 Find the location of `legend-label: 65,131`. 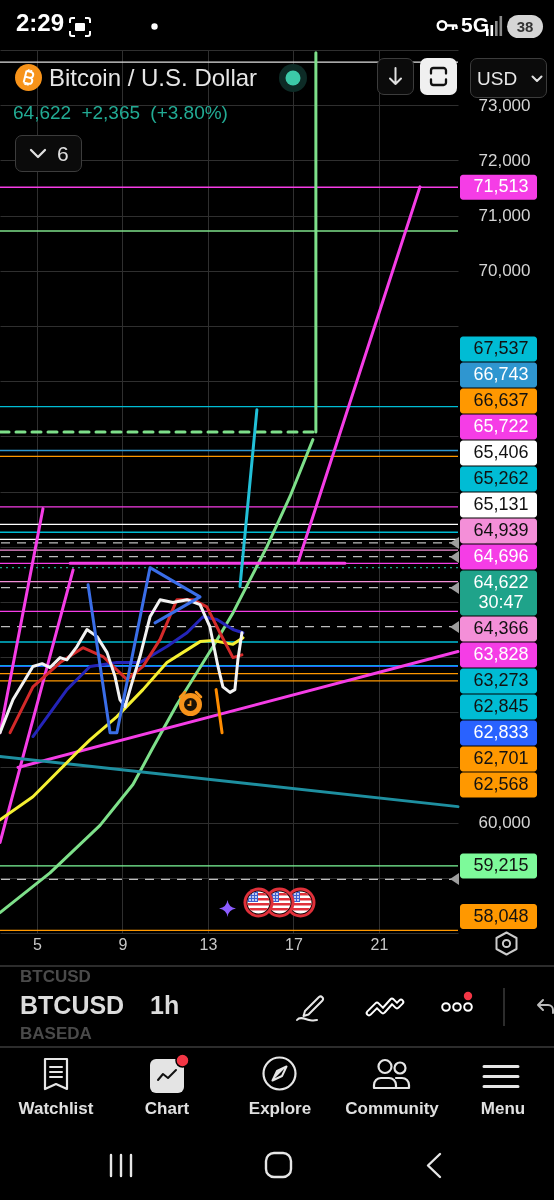

legend-label: 65,131 is located at coordinates (501, 503).